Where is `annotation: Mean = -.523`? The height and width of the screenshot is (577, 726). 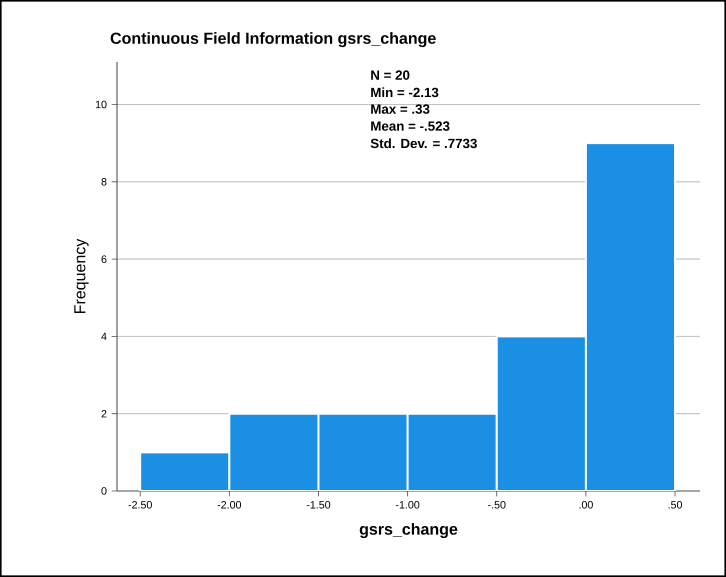
annotation: Mean = -.523 is located at coordinates (410, 126).